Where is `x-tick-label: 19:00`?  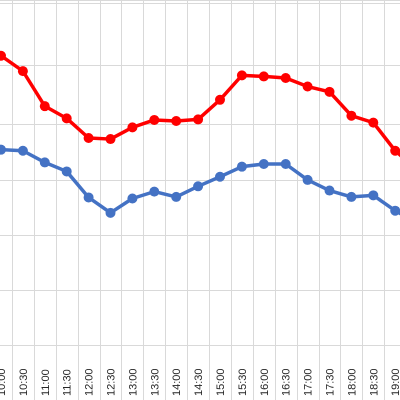 x-tick-label: 19:00 is located at coordinates (395, 382).